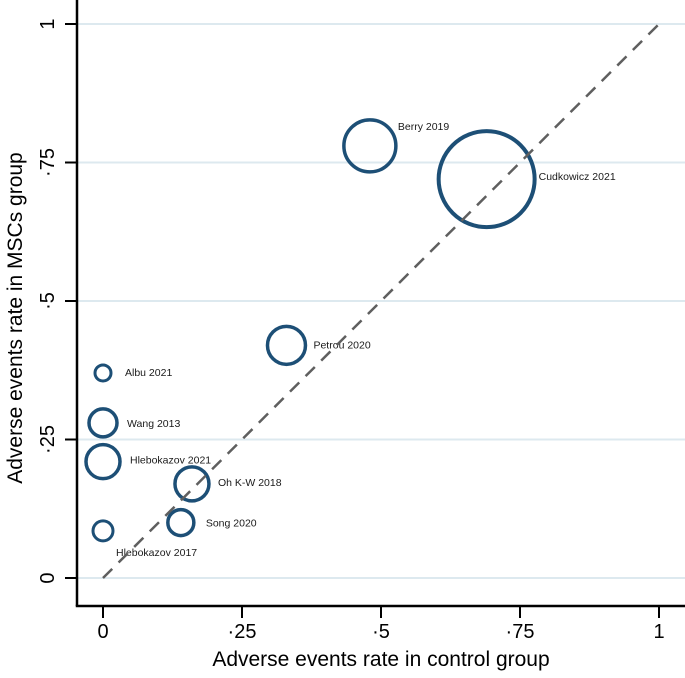 Image resolution: width=685 pixels, height=678 pixels. What do you see at coordinates (381, 659) in the screenshot?
I see `x-axis-title: Adverse events rate in control group` at bounding box center [381, 659].